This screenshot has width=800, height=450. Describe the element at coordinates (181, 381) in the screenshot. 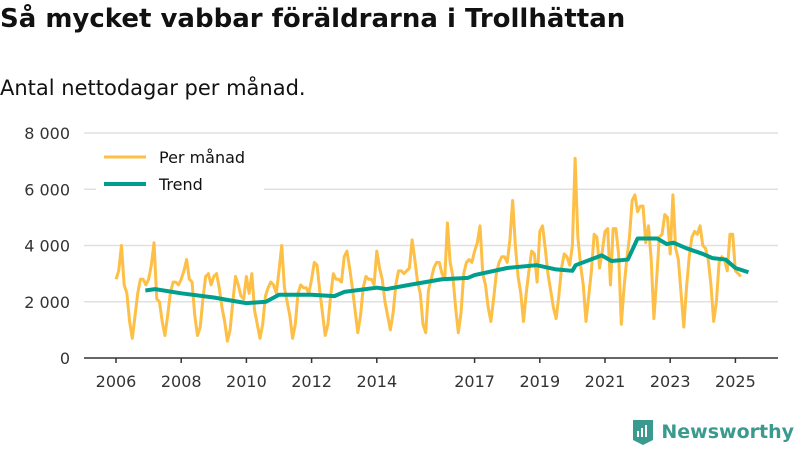

I see `x-tick-label: 2008` at that location.